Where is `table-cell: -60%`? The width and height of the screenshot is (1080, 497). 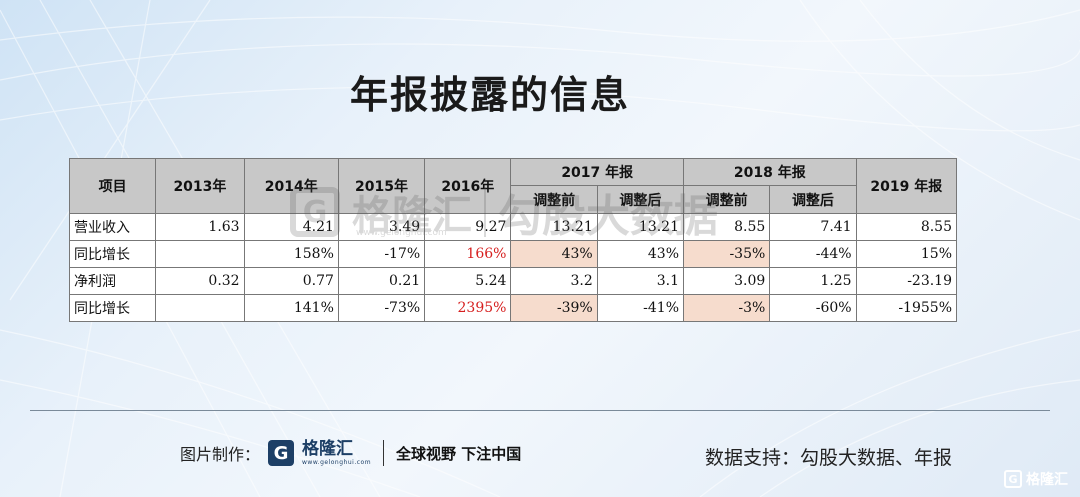
table-cell: -60% is located at coordinates (813, 308).